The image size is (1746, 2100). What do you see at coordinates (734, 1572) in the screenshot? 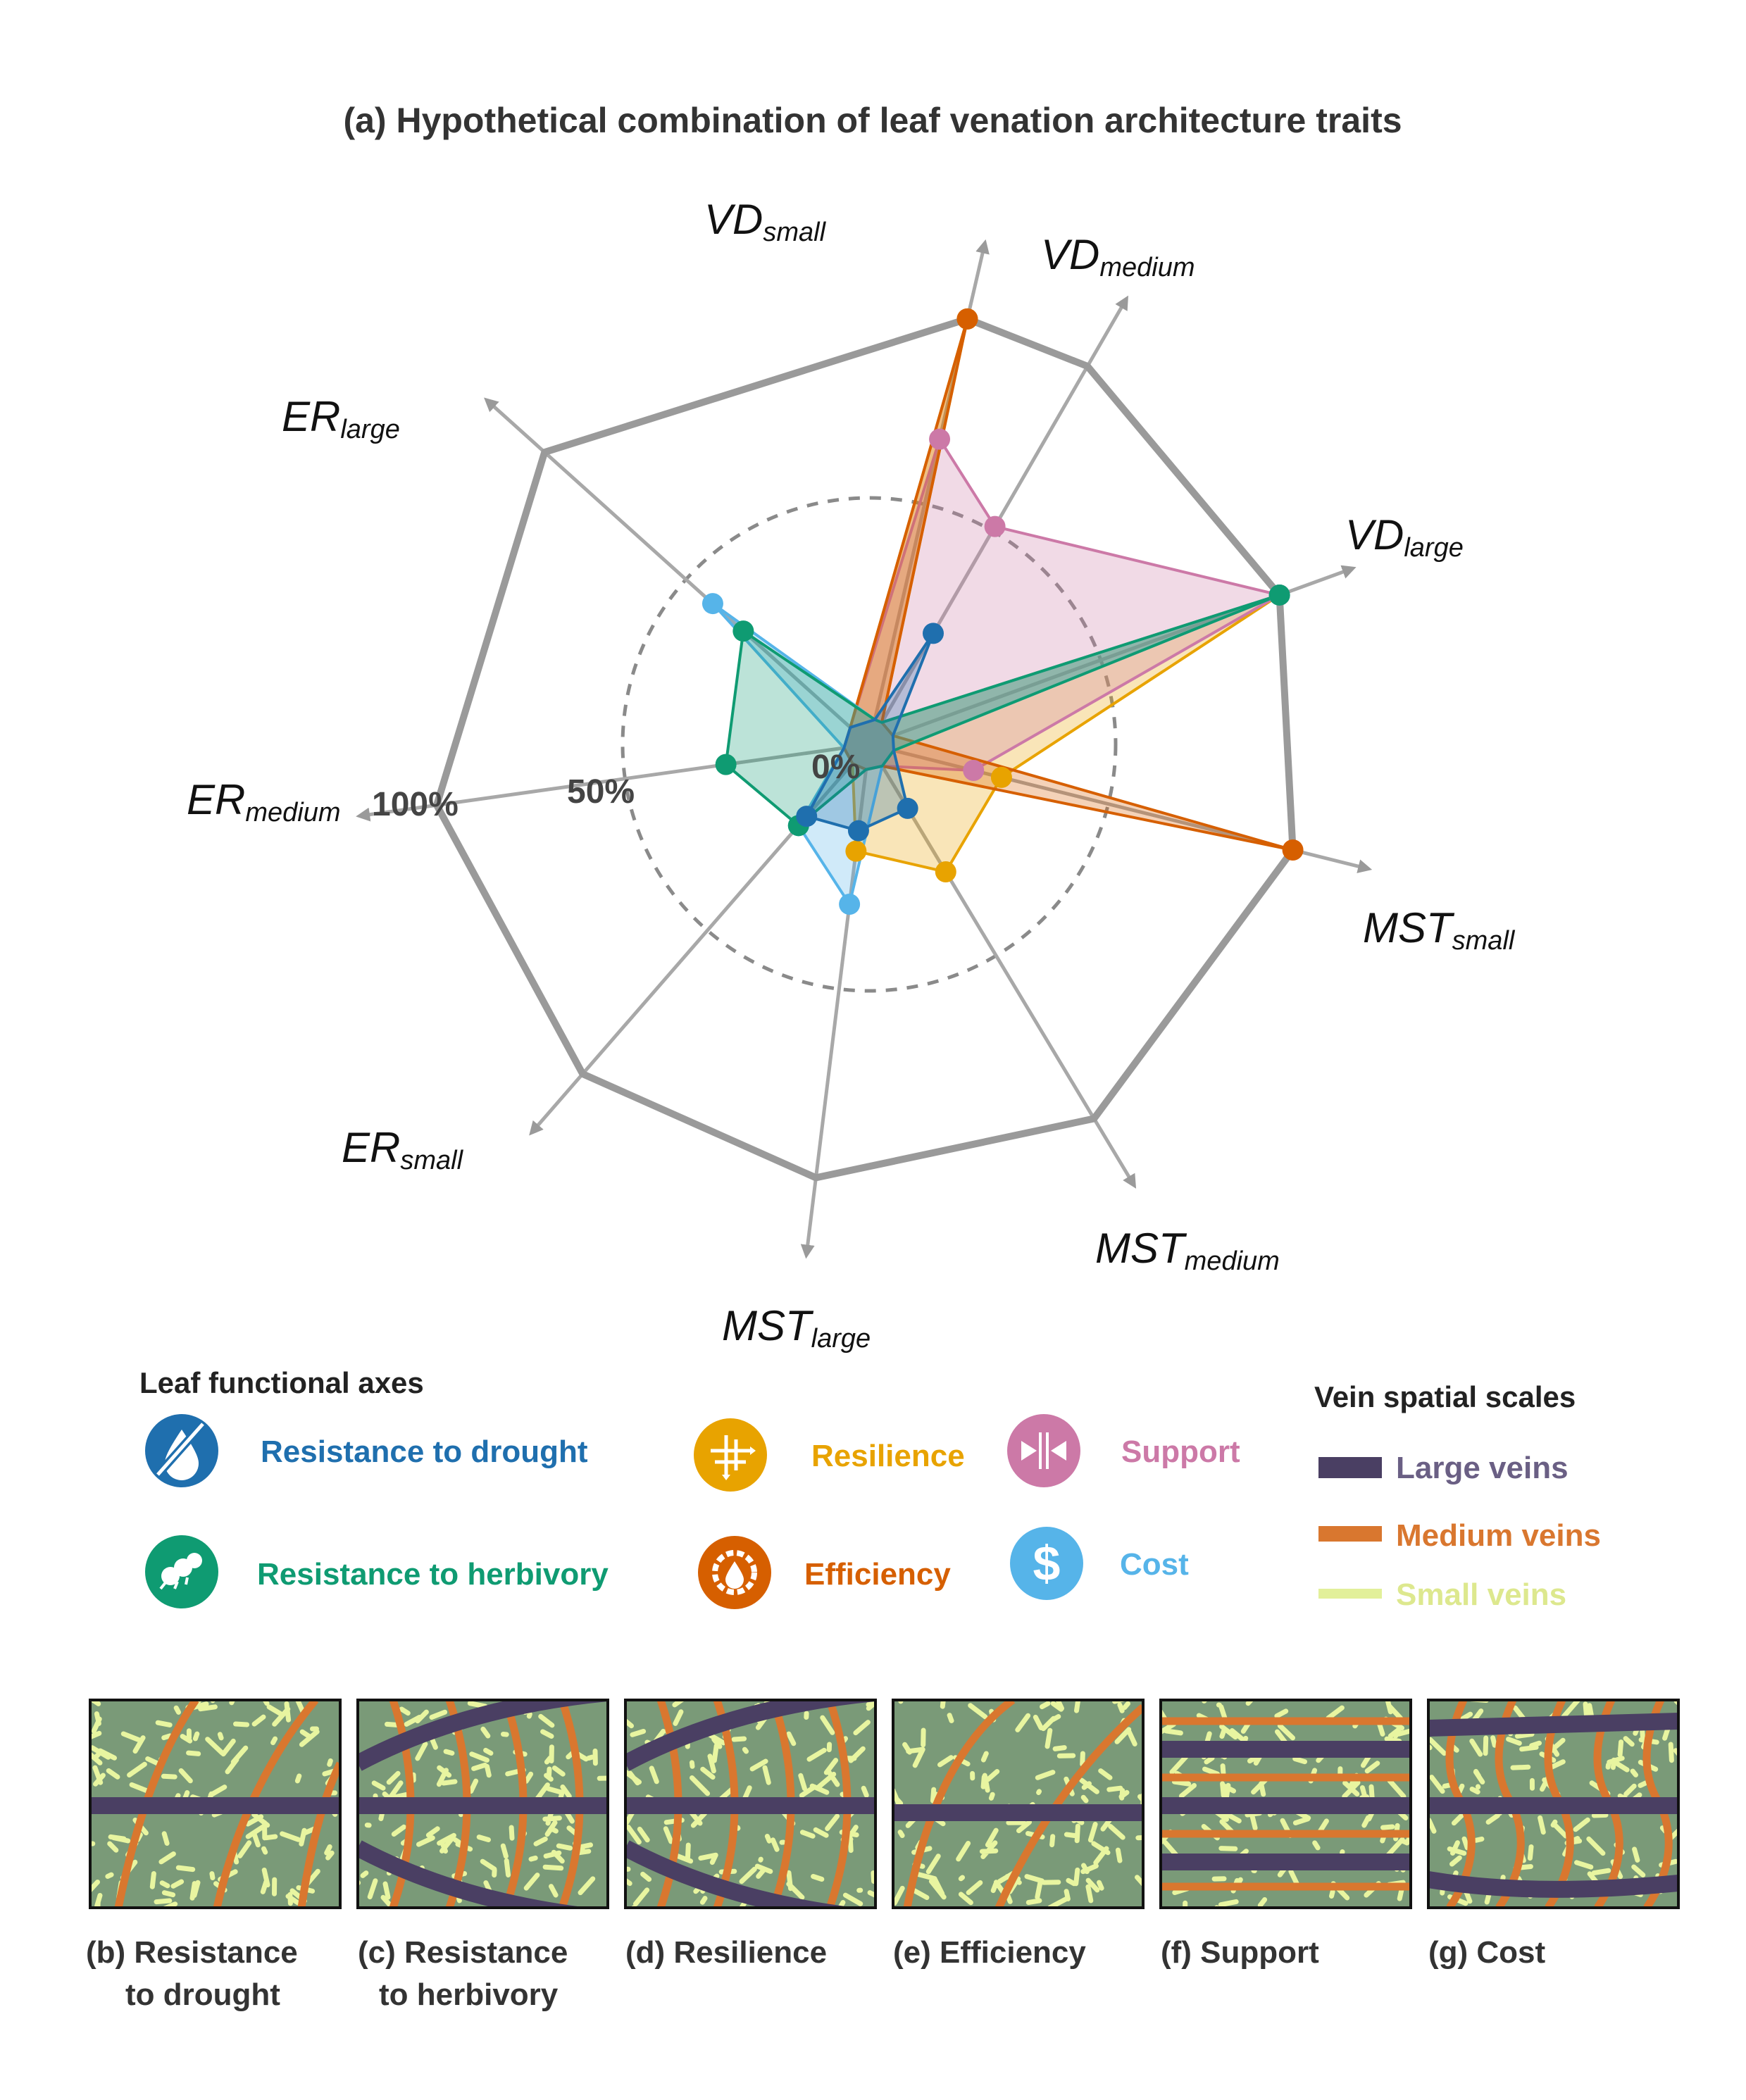
I see `gear-drop-icon` at bounding box center [734, 1572].